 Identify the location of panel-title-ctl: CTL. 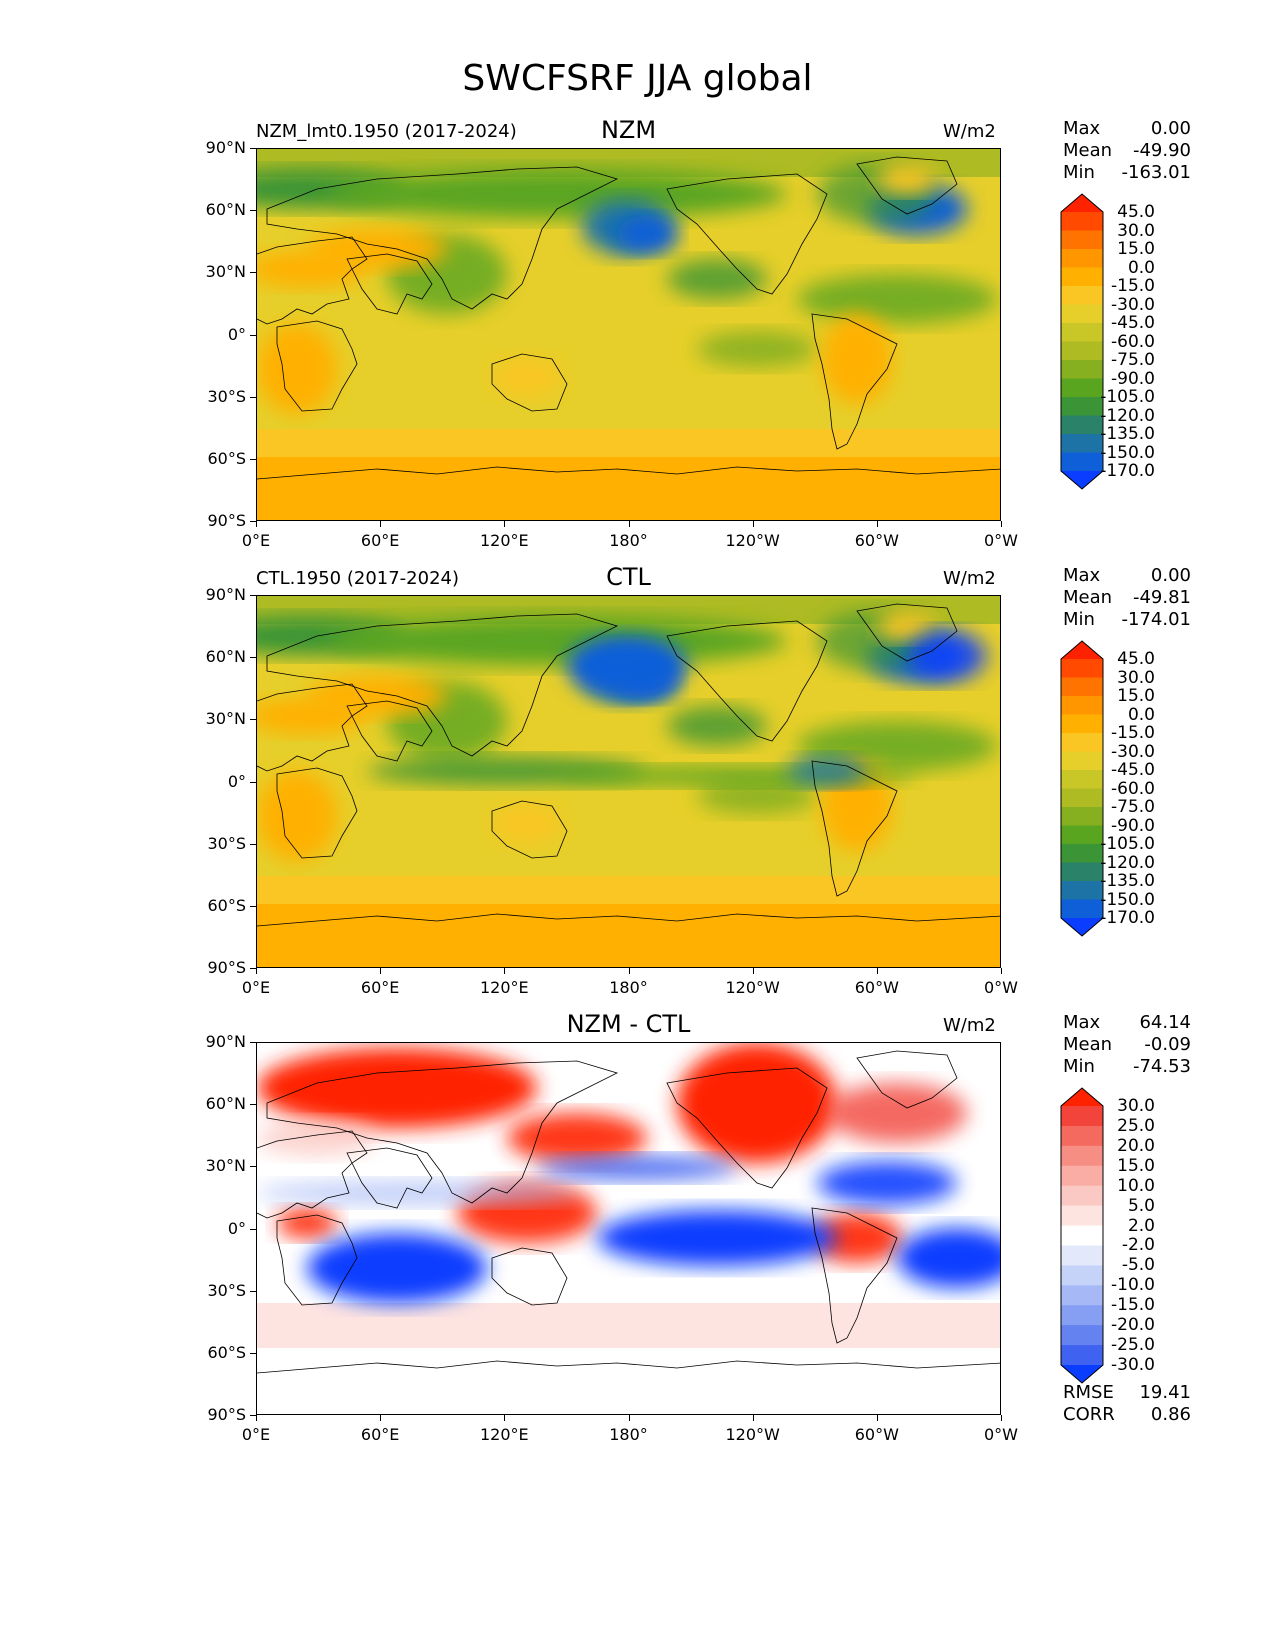
(628, 577).